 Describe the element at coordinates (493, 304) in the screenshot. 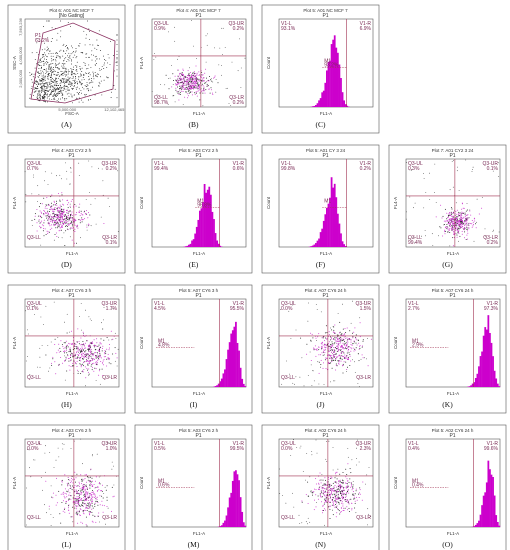

I see `marker-name: V1-R` at that location.